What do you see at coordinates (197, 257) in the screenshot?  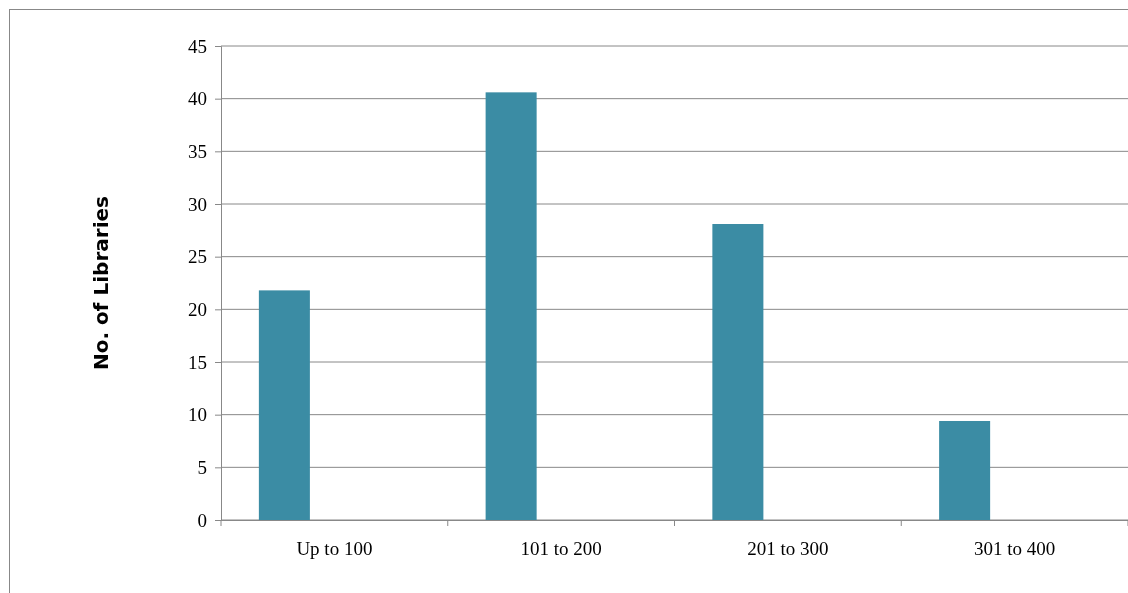 I see `y-tick-label: 25` at bounding box center [197, 257].